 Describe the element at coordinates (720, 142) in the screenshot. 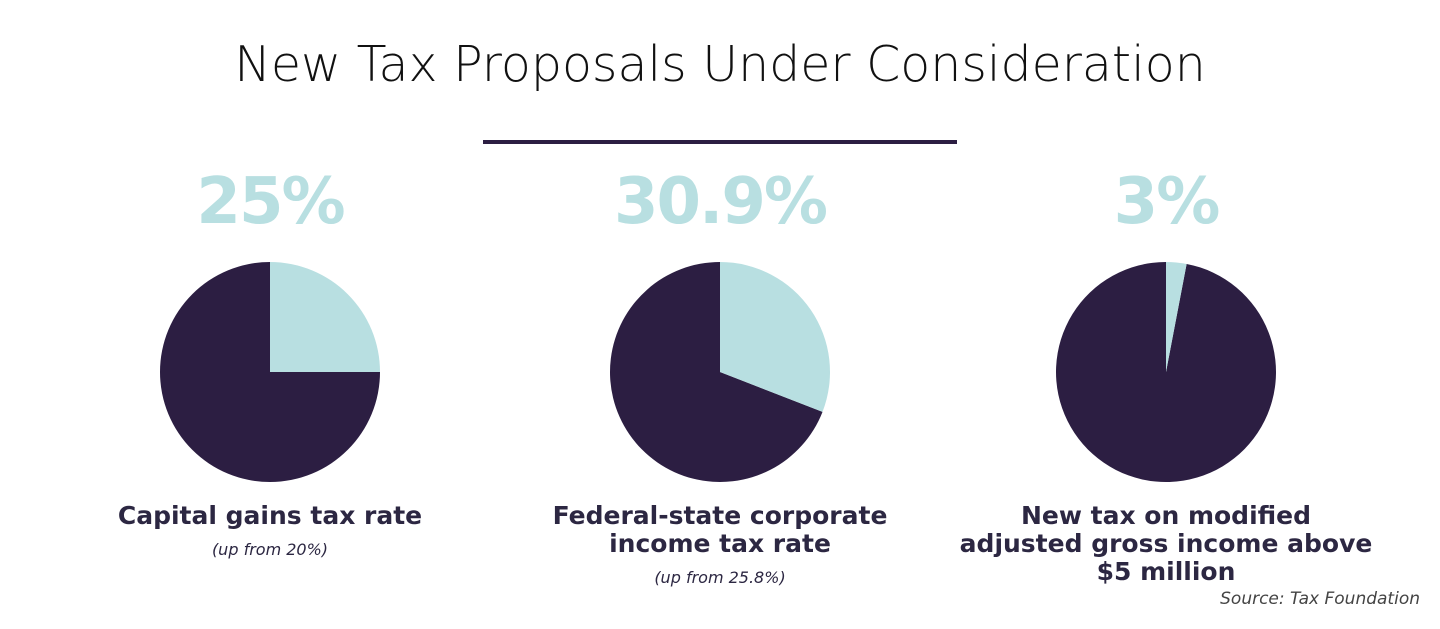

I see `title-divider` at that location.